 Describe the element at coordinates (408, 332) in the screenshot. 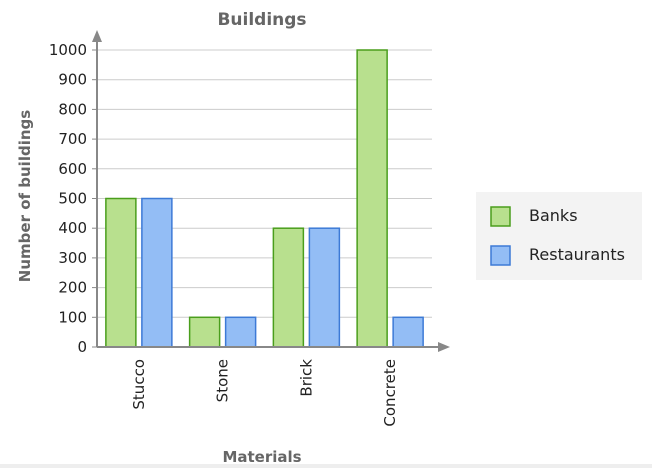

I see `bar-restaurants-concrete` at that location.